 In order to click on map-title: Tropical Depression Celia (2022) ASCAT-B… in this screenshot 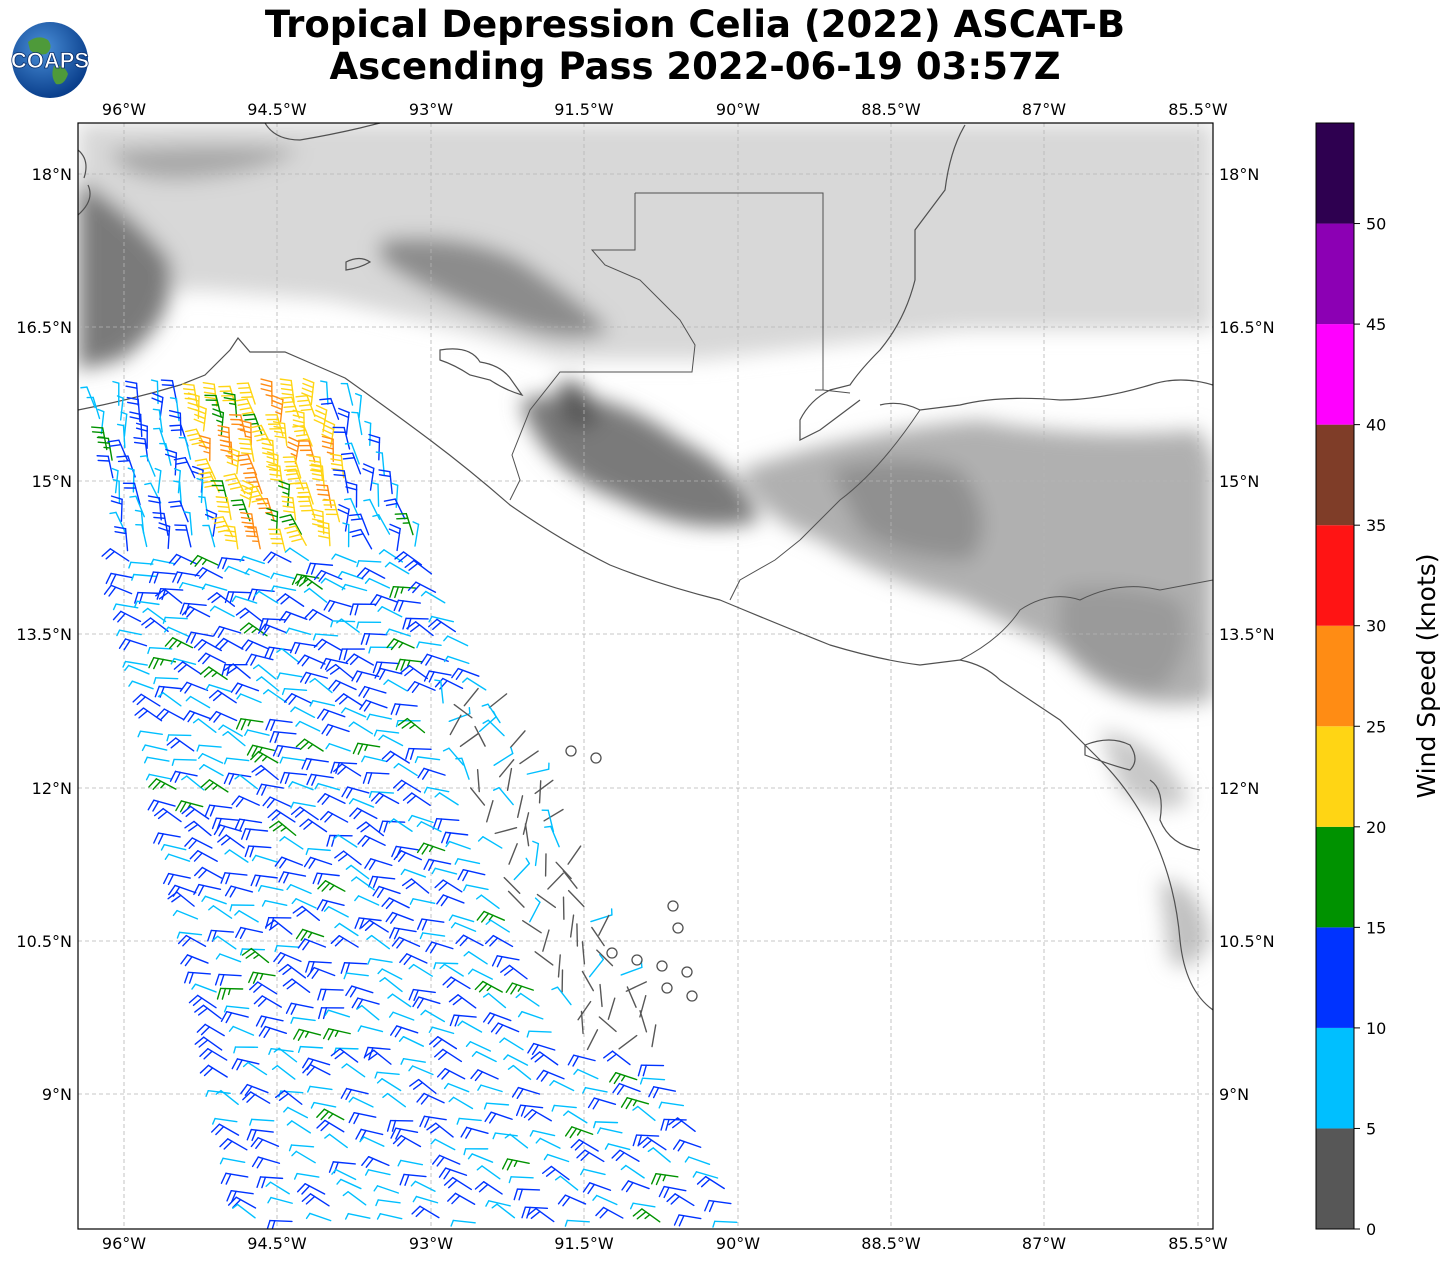, I will do `click(695, 46)`.